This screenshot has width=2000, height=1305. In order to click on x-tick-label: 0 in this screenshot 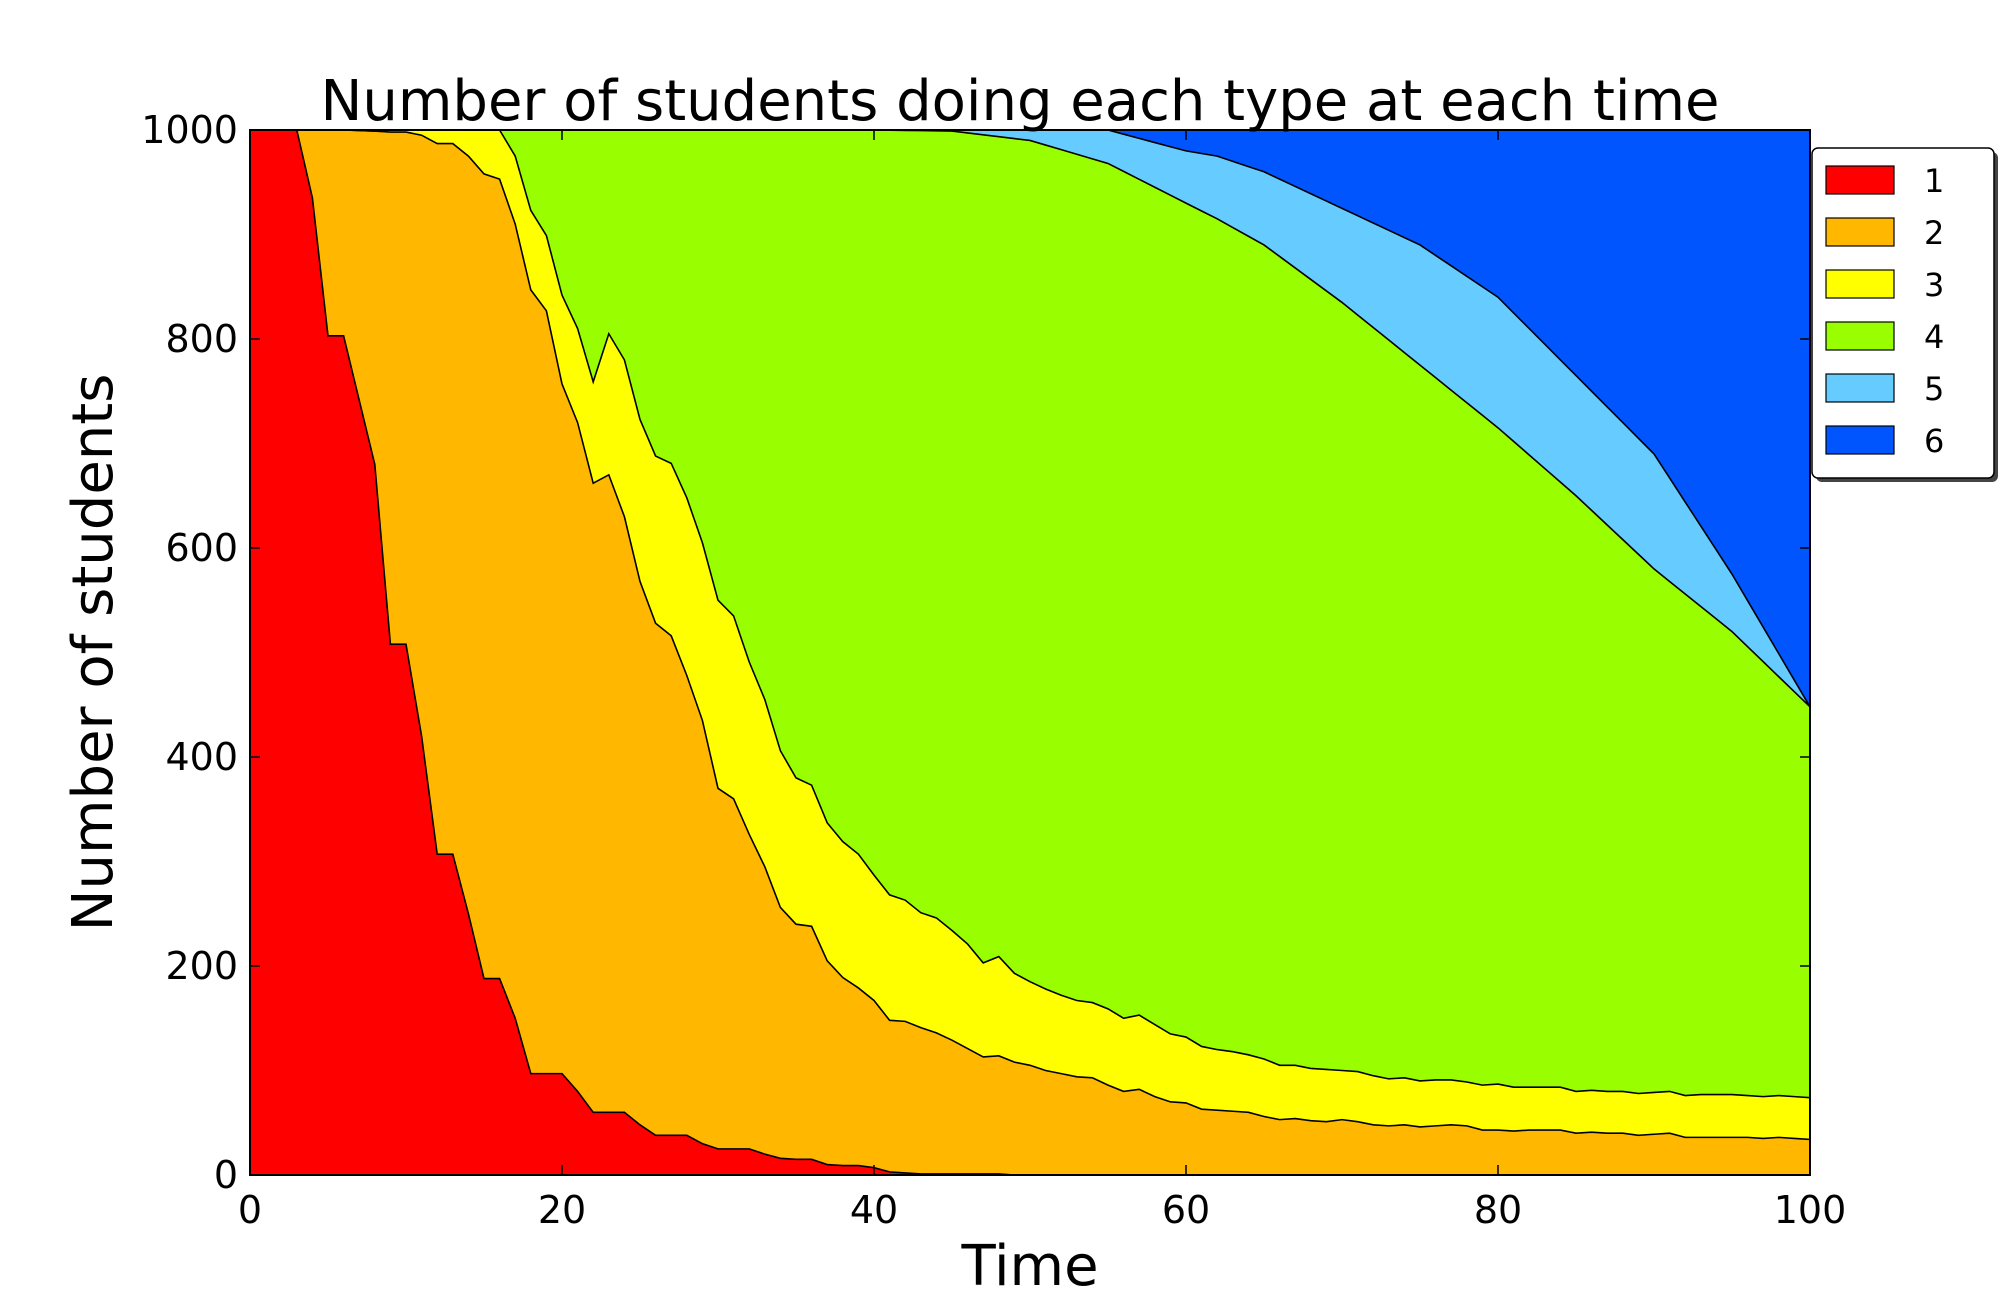, I will do `click(250, 1210)`.